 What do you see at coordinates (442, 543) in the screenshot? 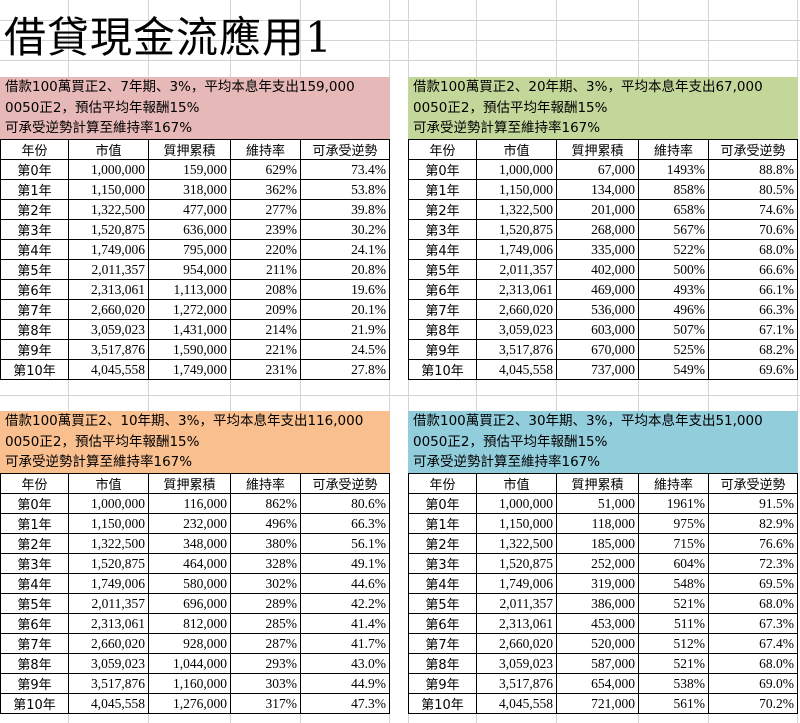
I see `year-cell: 第2年` at bounding box center [442, 543].